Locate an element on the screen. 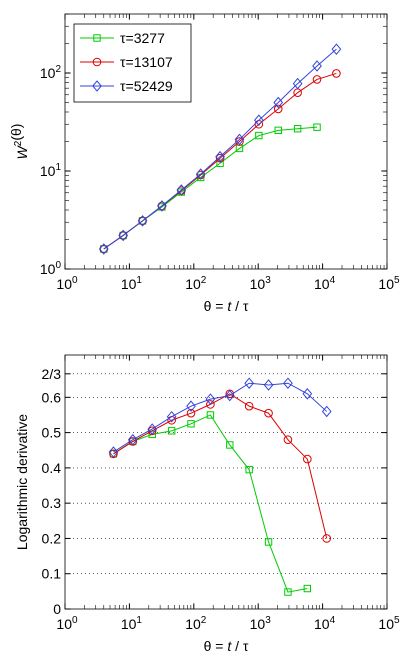 Image resolution: width=409 pixels, height=663 pixels. legend-entry-52429: τ=52429 is located at coordinates (146, 86).